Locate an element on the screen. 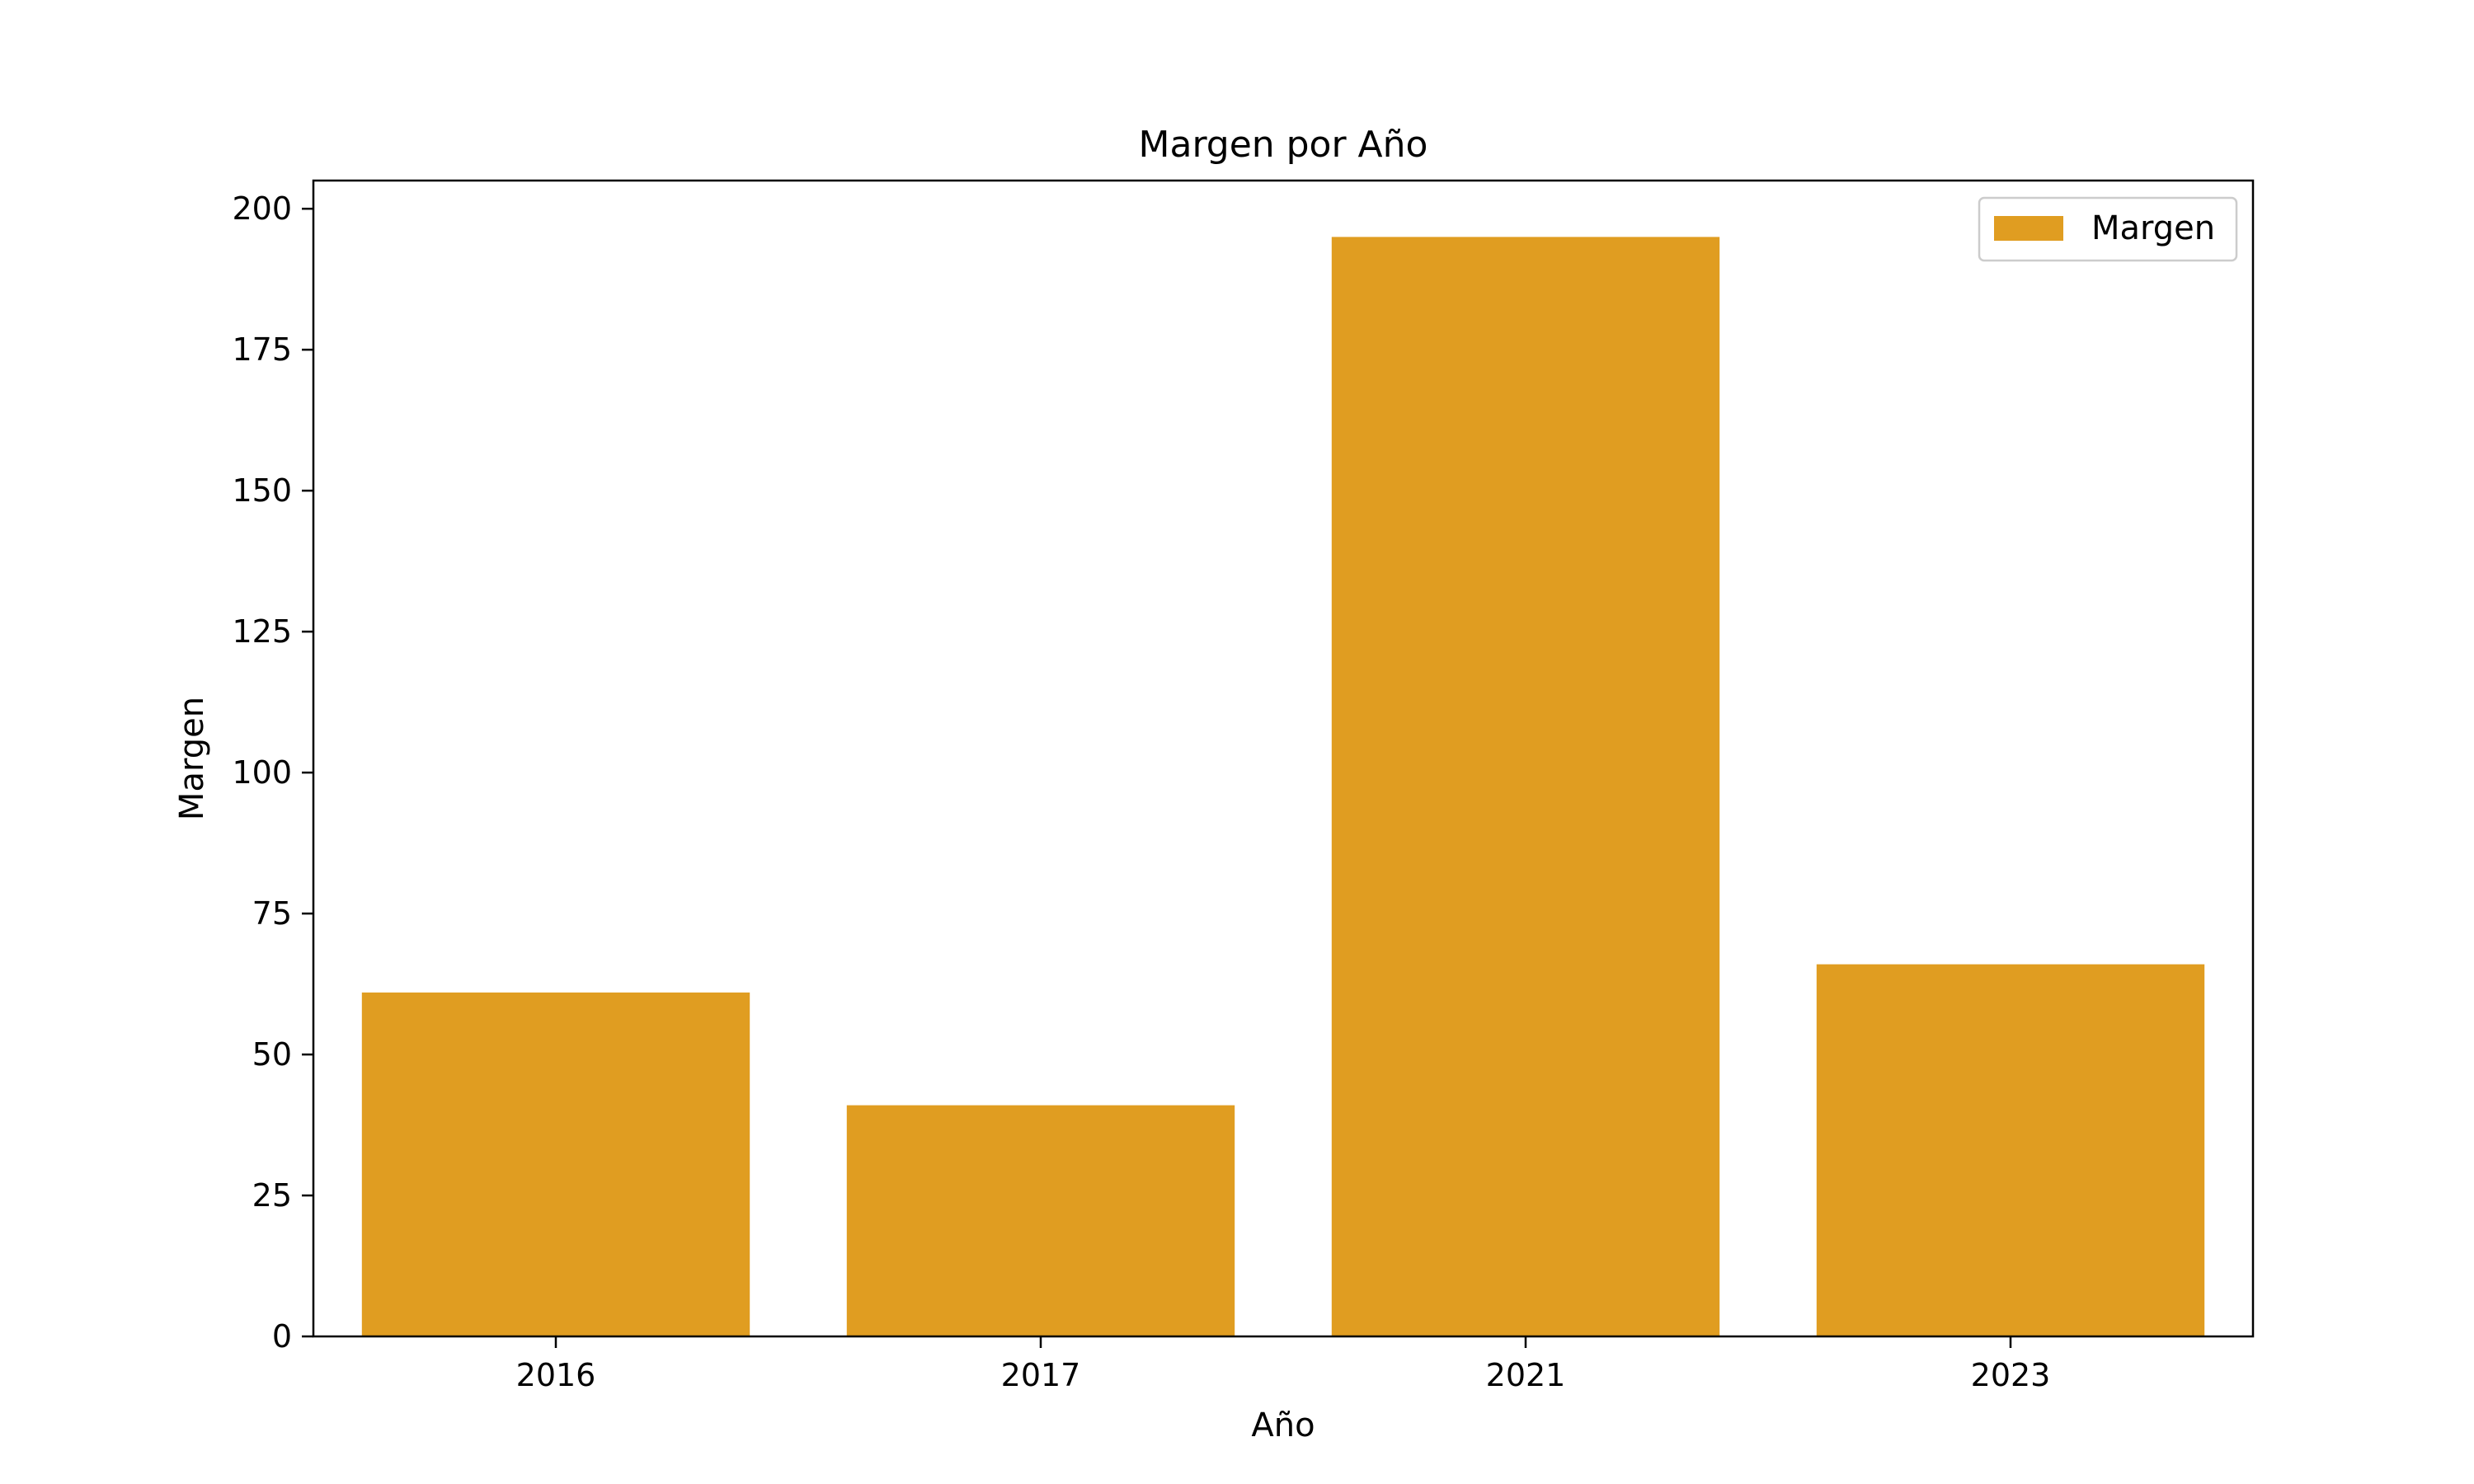  y-tick-label-150: 150 is located at coordinates (262, 490).